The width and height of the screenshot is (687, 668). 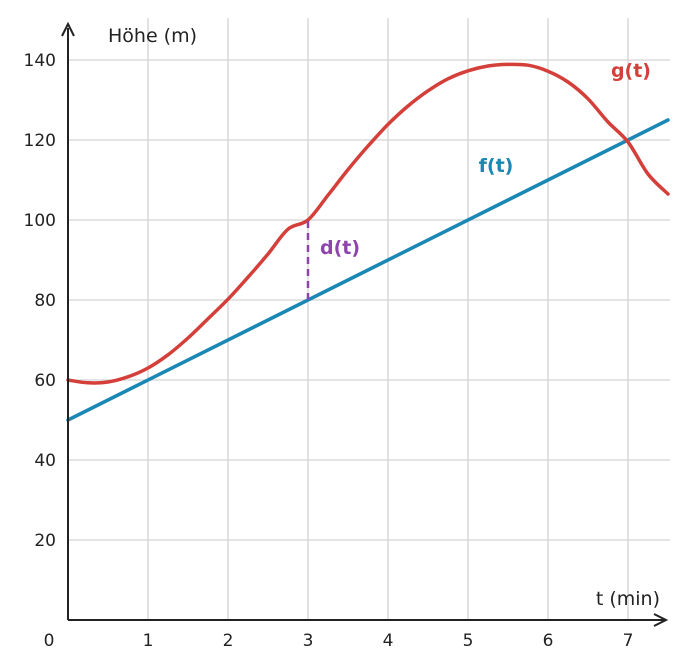 I want to click on y-tick-label: 120, so click(x=40, y=141).